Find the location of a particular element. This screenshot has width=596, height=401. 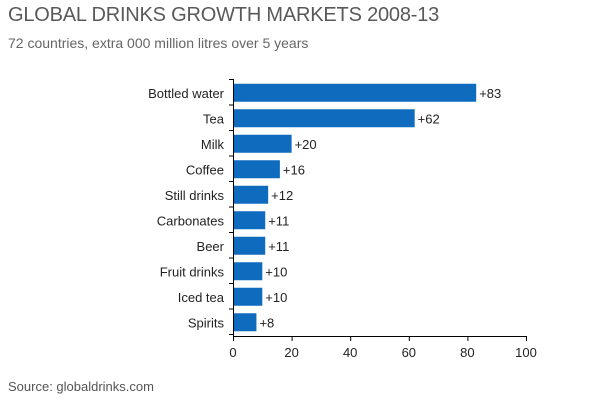

x-tick-label: 100 is located at coordinates (526, 352).